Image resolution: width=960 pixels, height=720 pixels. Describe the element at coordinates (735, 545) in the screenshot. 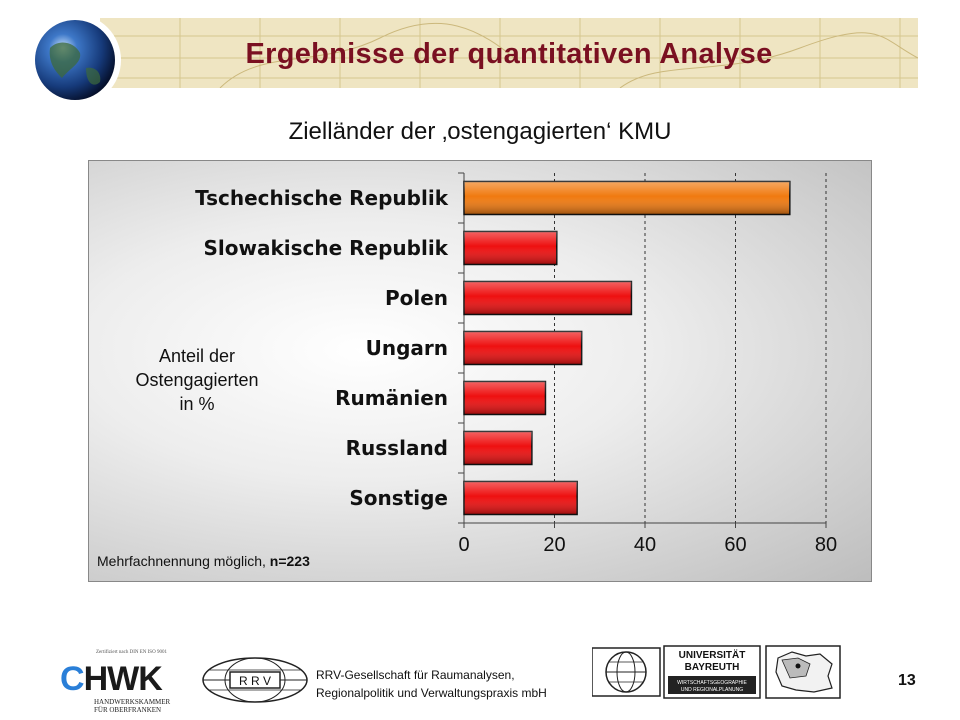

I see `x-tick-label: 60` at that location.